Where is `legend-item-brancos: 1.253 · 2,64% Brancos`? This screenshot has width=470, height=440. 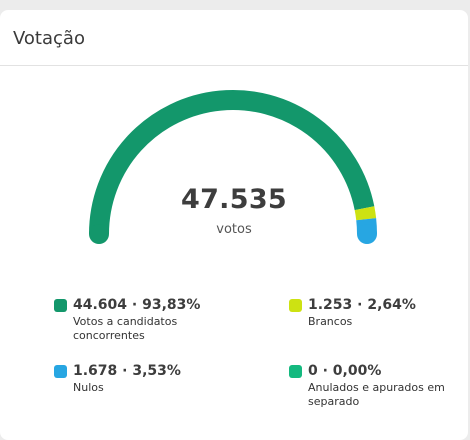 legend-item-brancos: 1.253 · 2,64% Brancos is located at coordinates (379, 312).